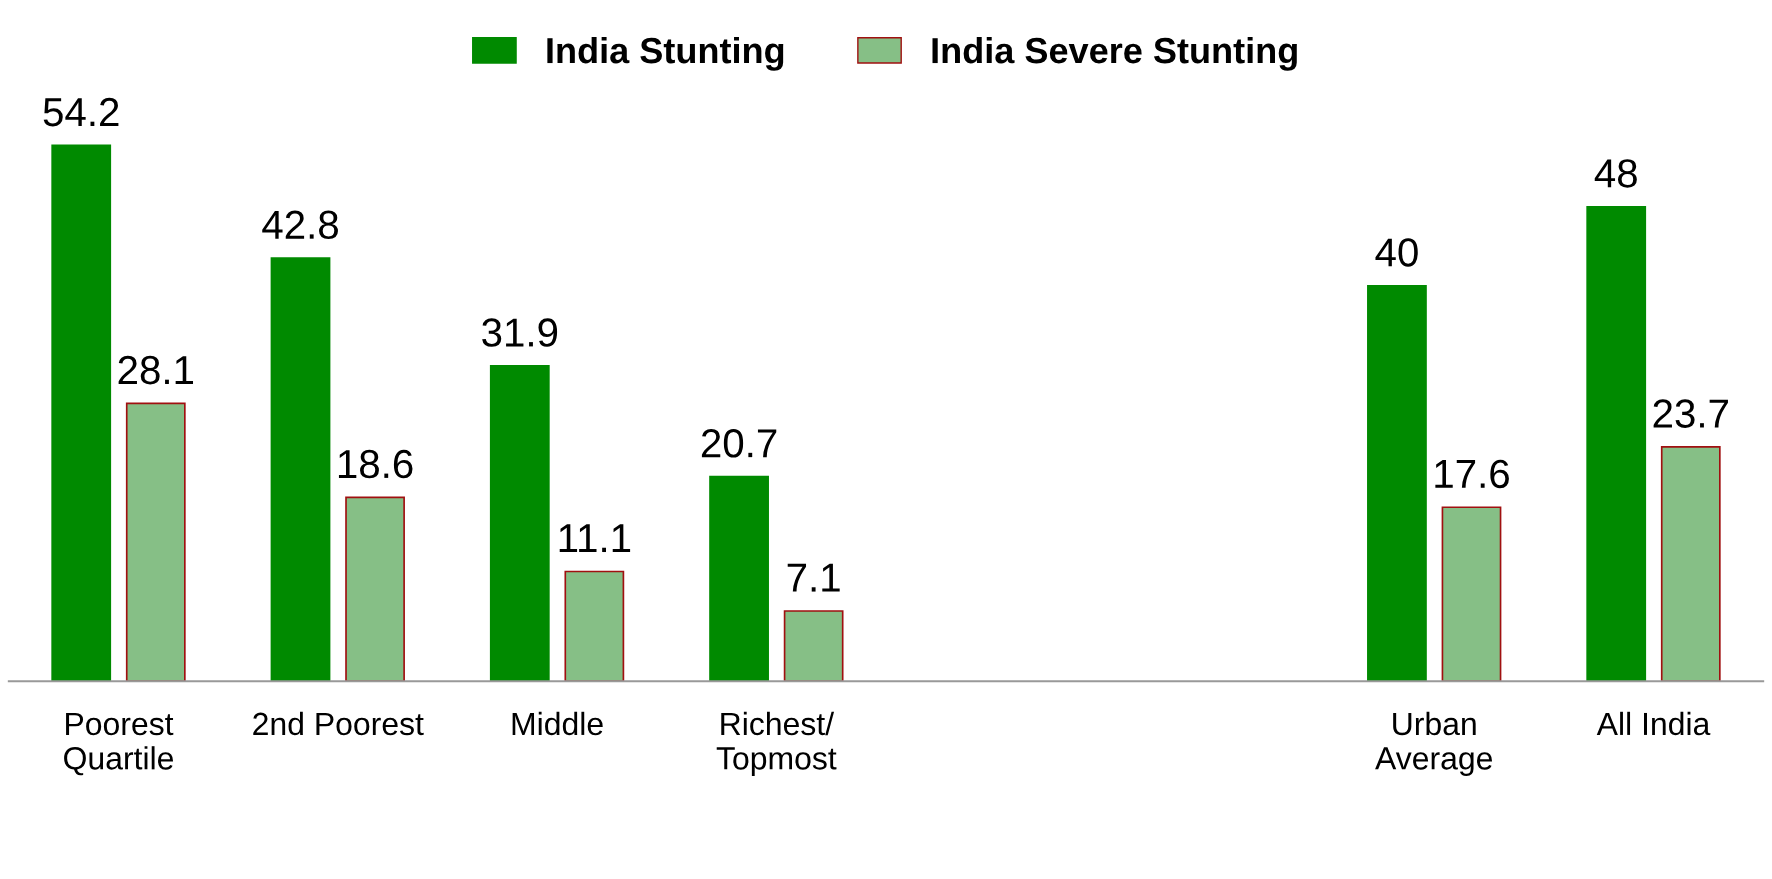 Image resolution: width=1772 pixels, height=879 pixels. I want to click on x-tick-label: Urban Average, so click(1434, 743).